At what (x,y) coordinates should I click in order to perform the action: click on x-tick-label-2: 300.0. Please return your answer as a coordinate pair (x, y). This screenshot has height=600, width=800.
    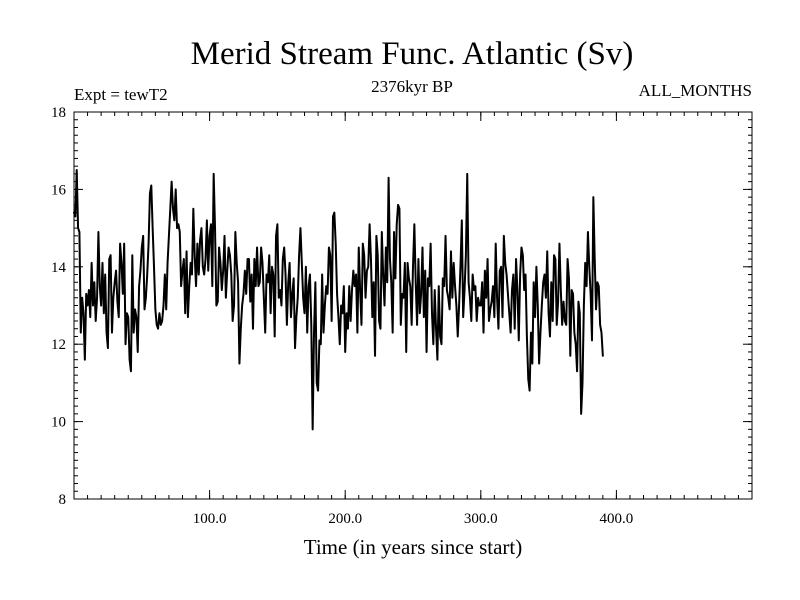
    Looking at the image, I should click on (481, 519).